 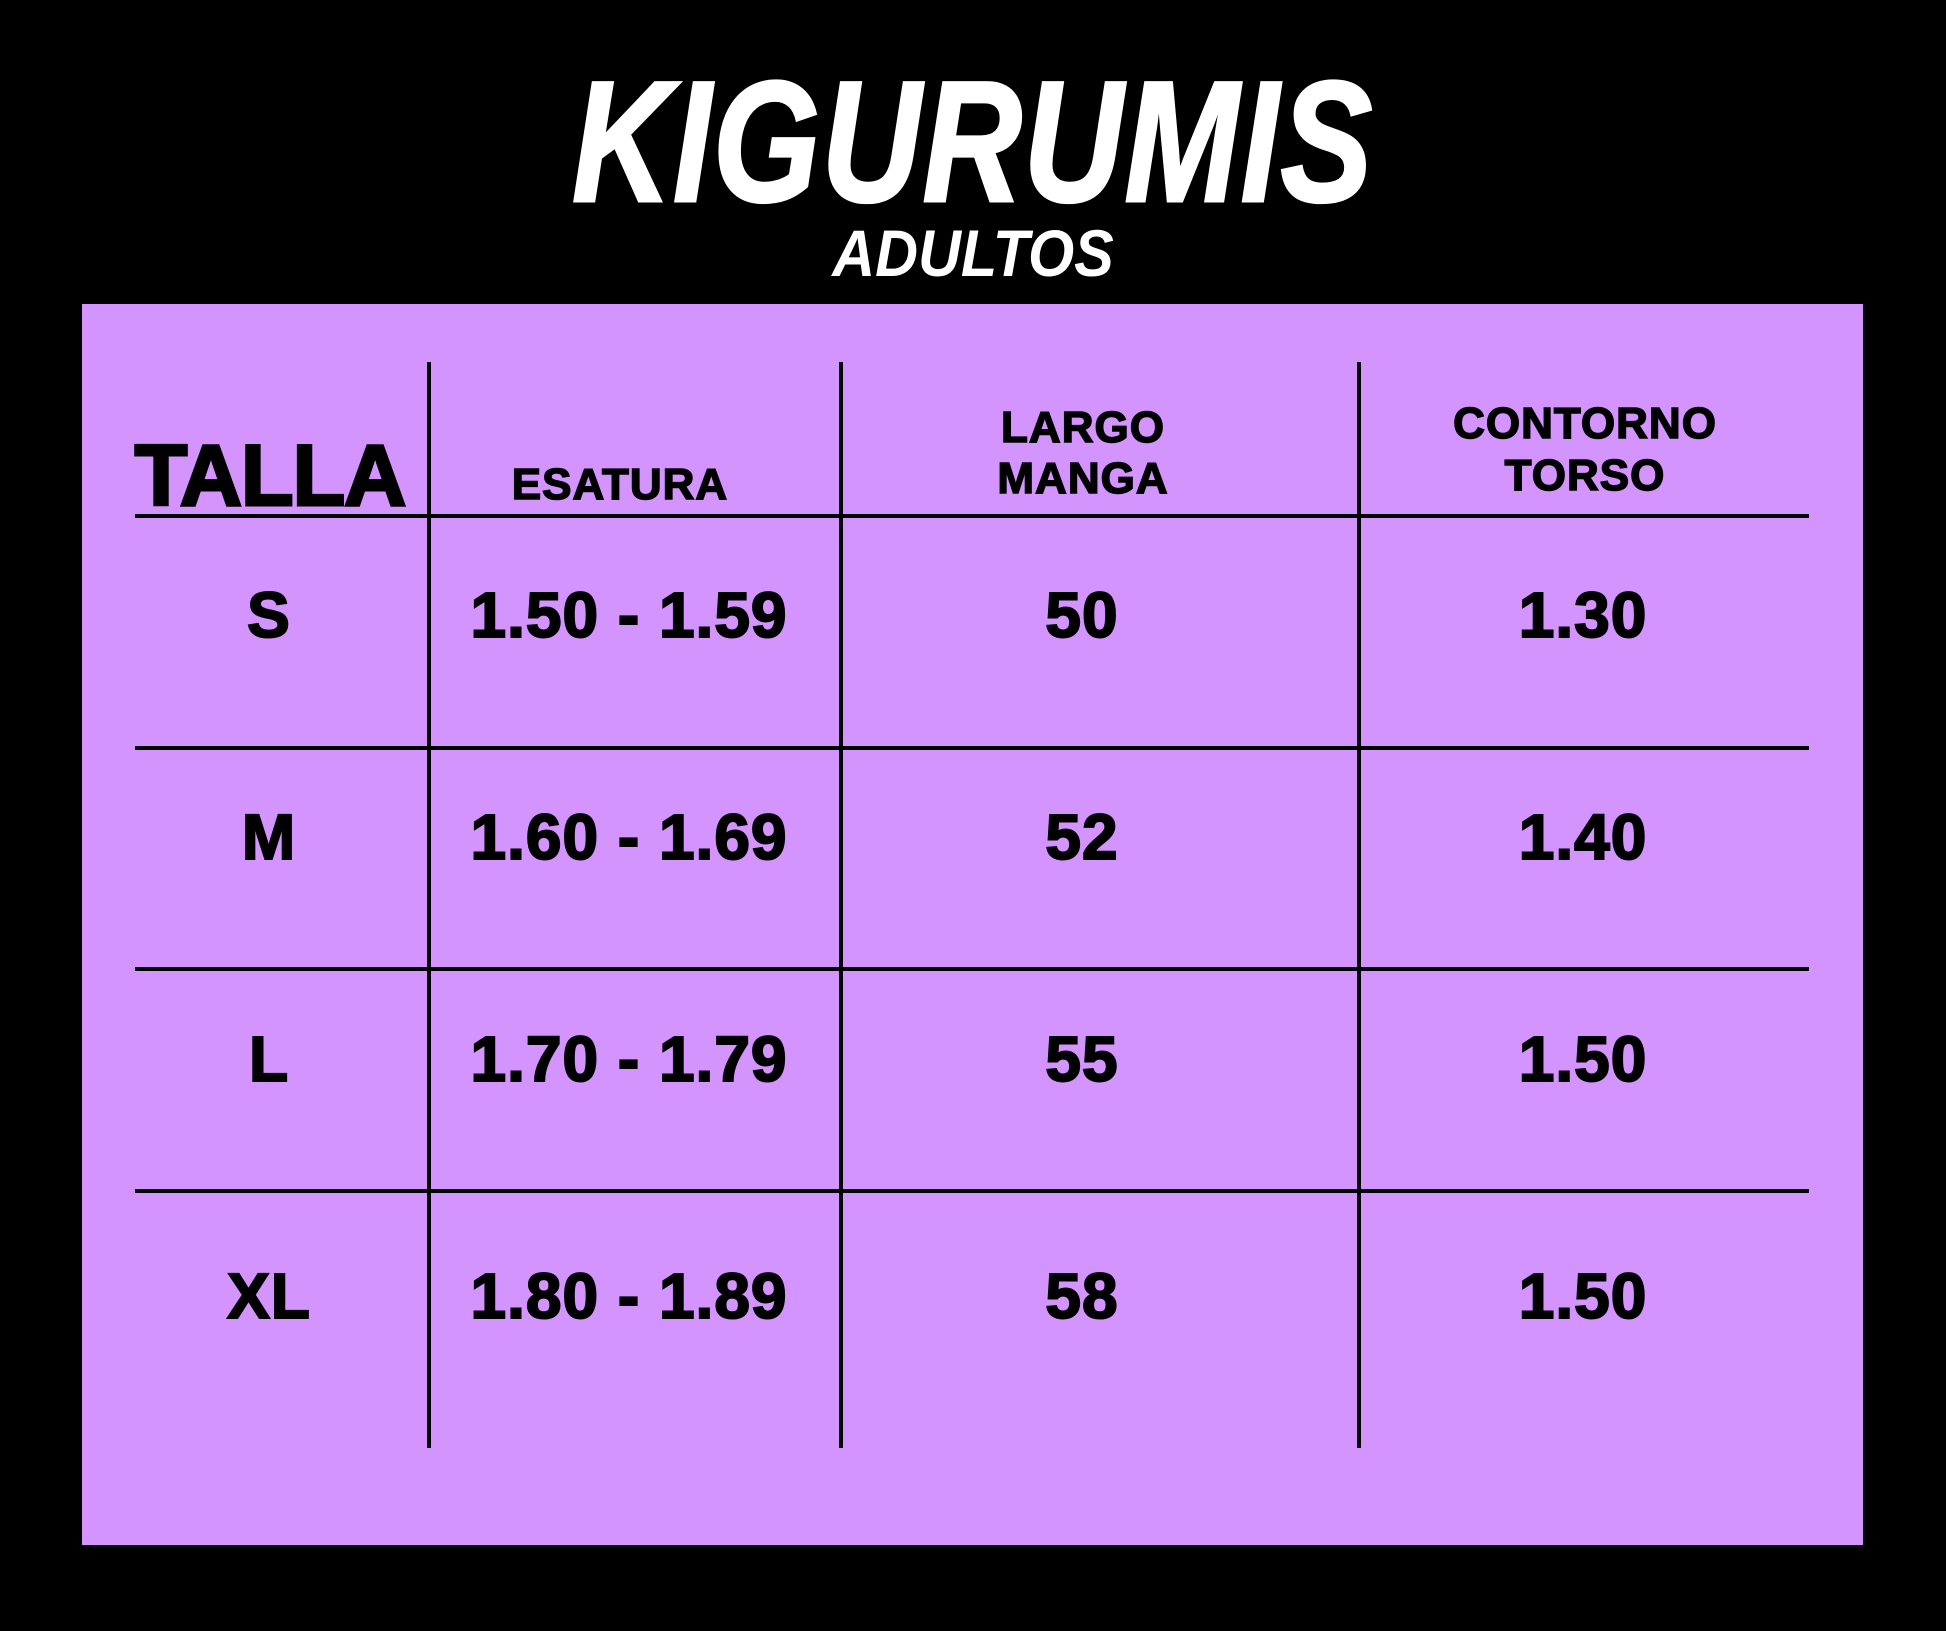 What do you see at coordinates (629, 1296) in the screenshot?
I see `cell-estatura: 1.80 - 1.89` at bounding box center [629, 1296].